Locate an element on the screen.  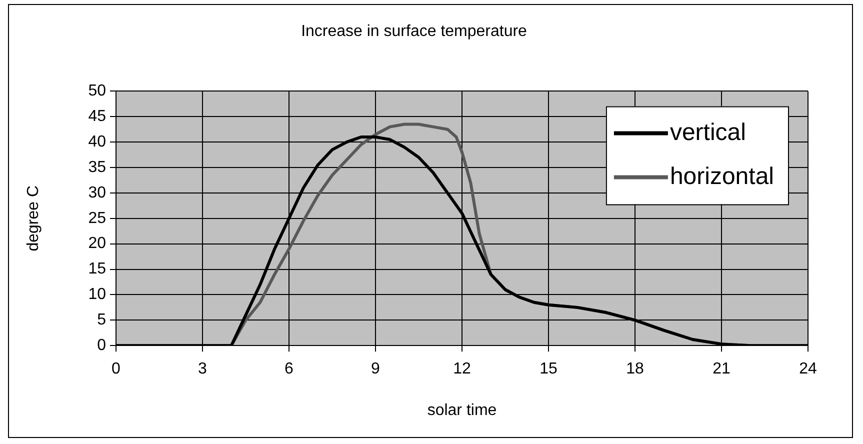
y-tick-label: 5 is located at coordinates (101, 320).